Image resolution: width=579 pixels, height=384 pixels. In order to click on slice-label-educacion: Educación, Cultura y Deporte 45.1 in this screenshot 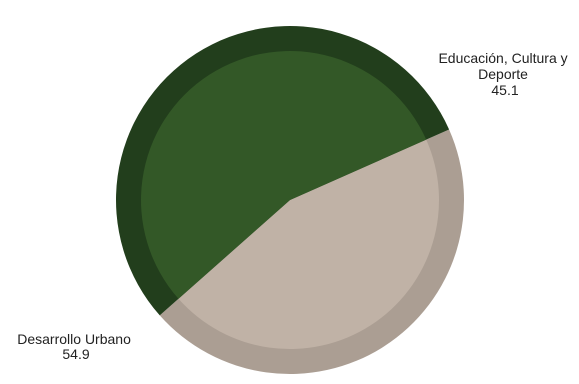, I will do `click(504, 74)`.